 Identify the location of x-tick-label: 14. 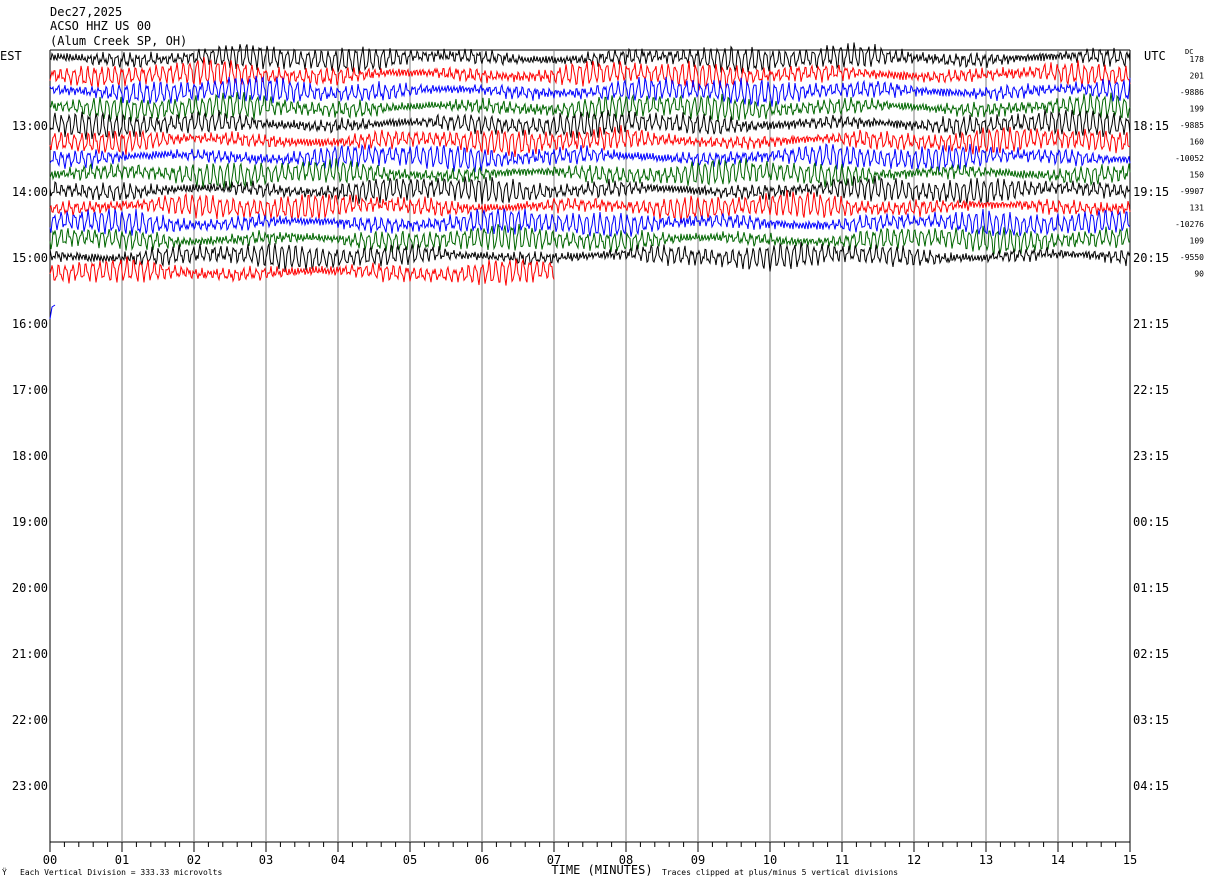
(1058, 860).